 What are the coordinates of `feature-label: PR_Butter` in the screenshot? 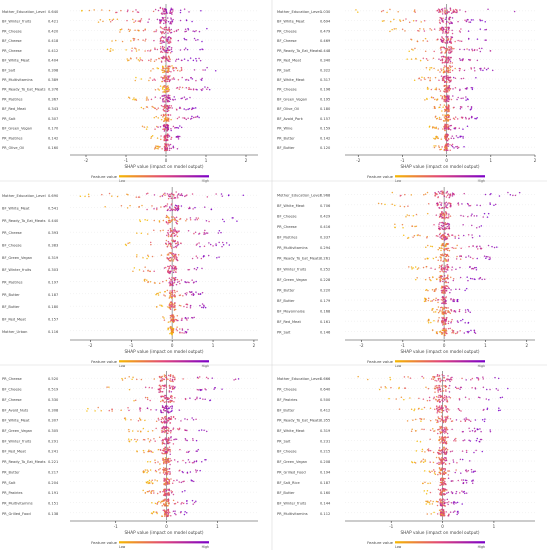 It's located at (286, 290).